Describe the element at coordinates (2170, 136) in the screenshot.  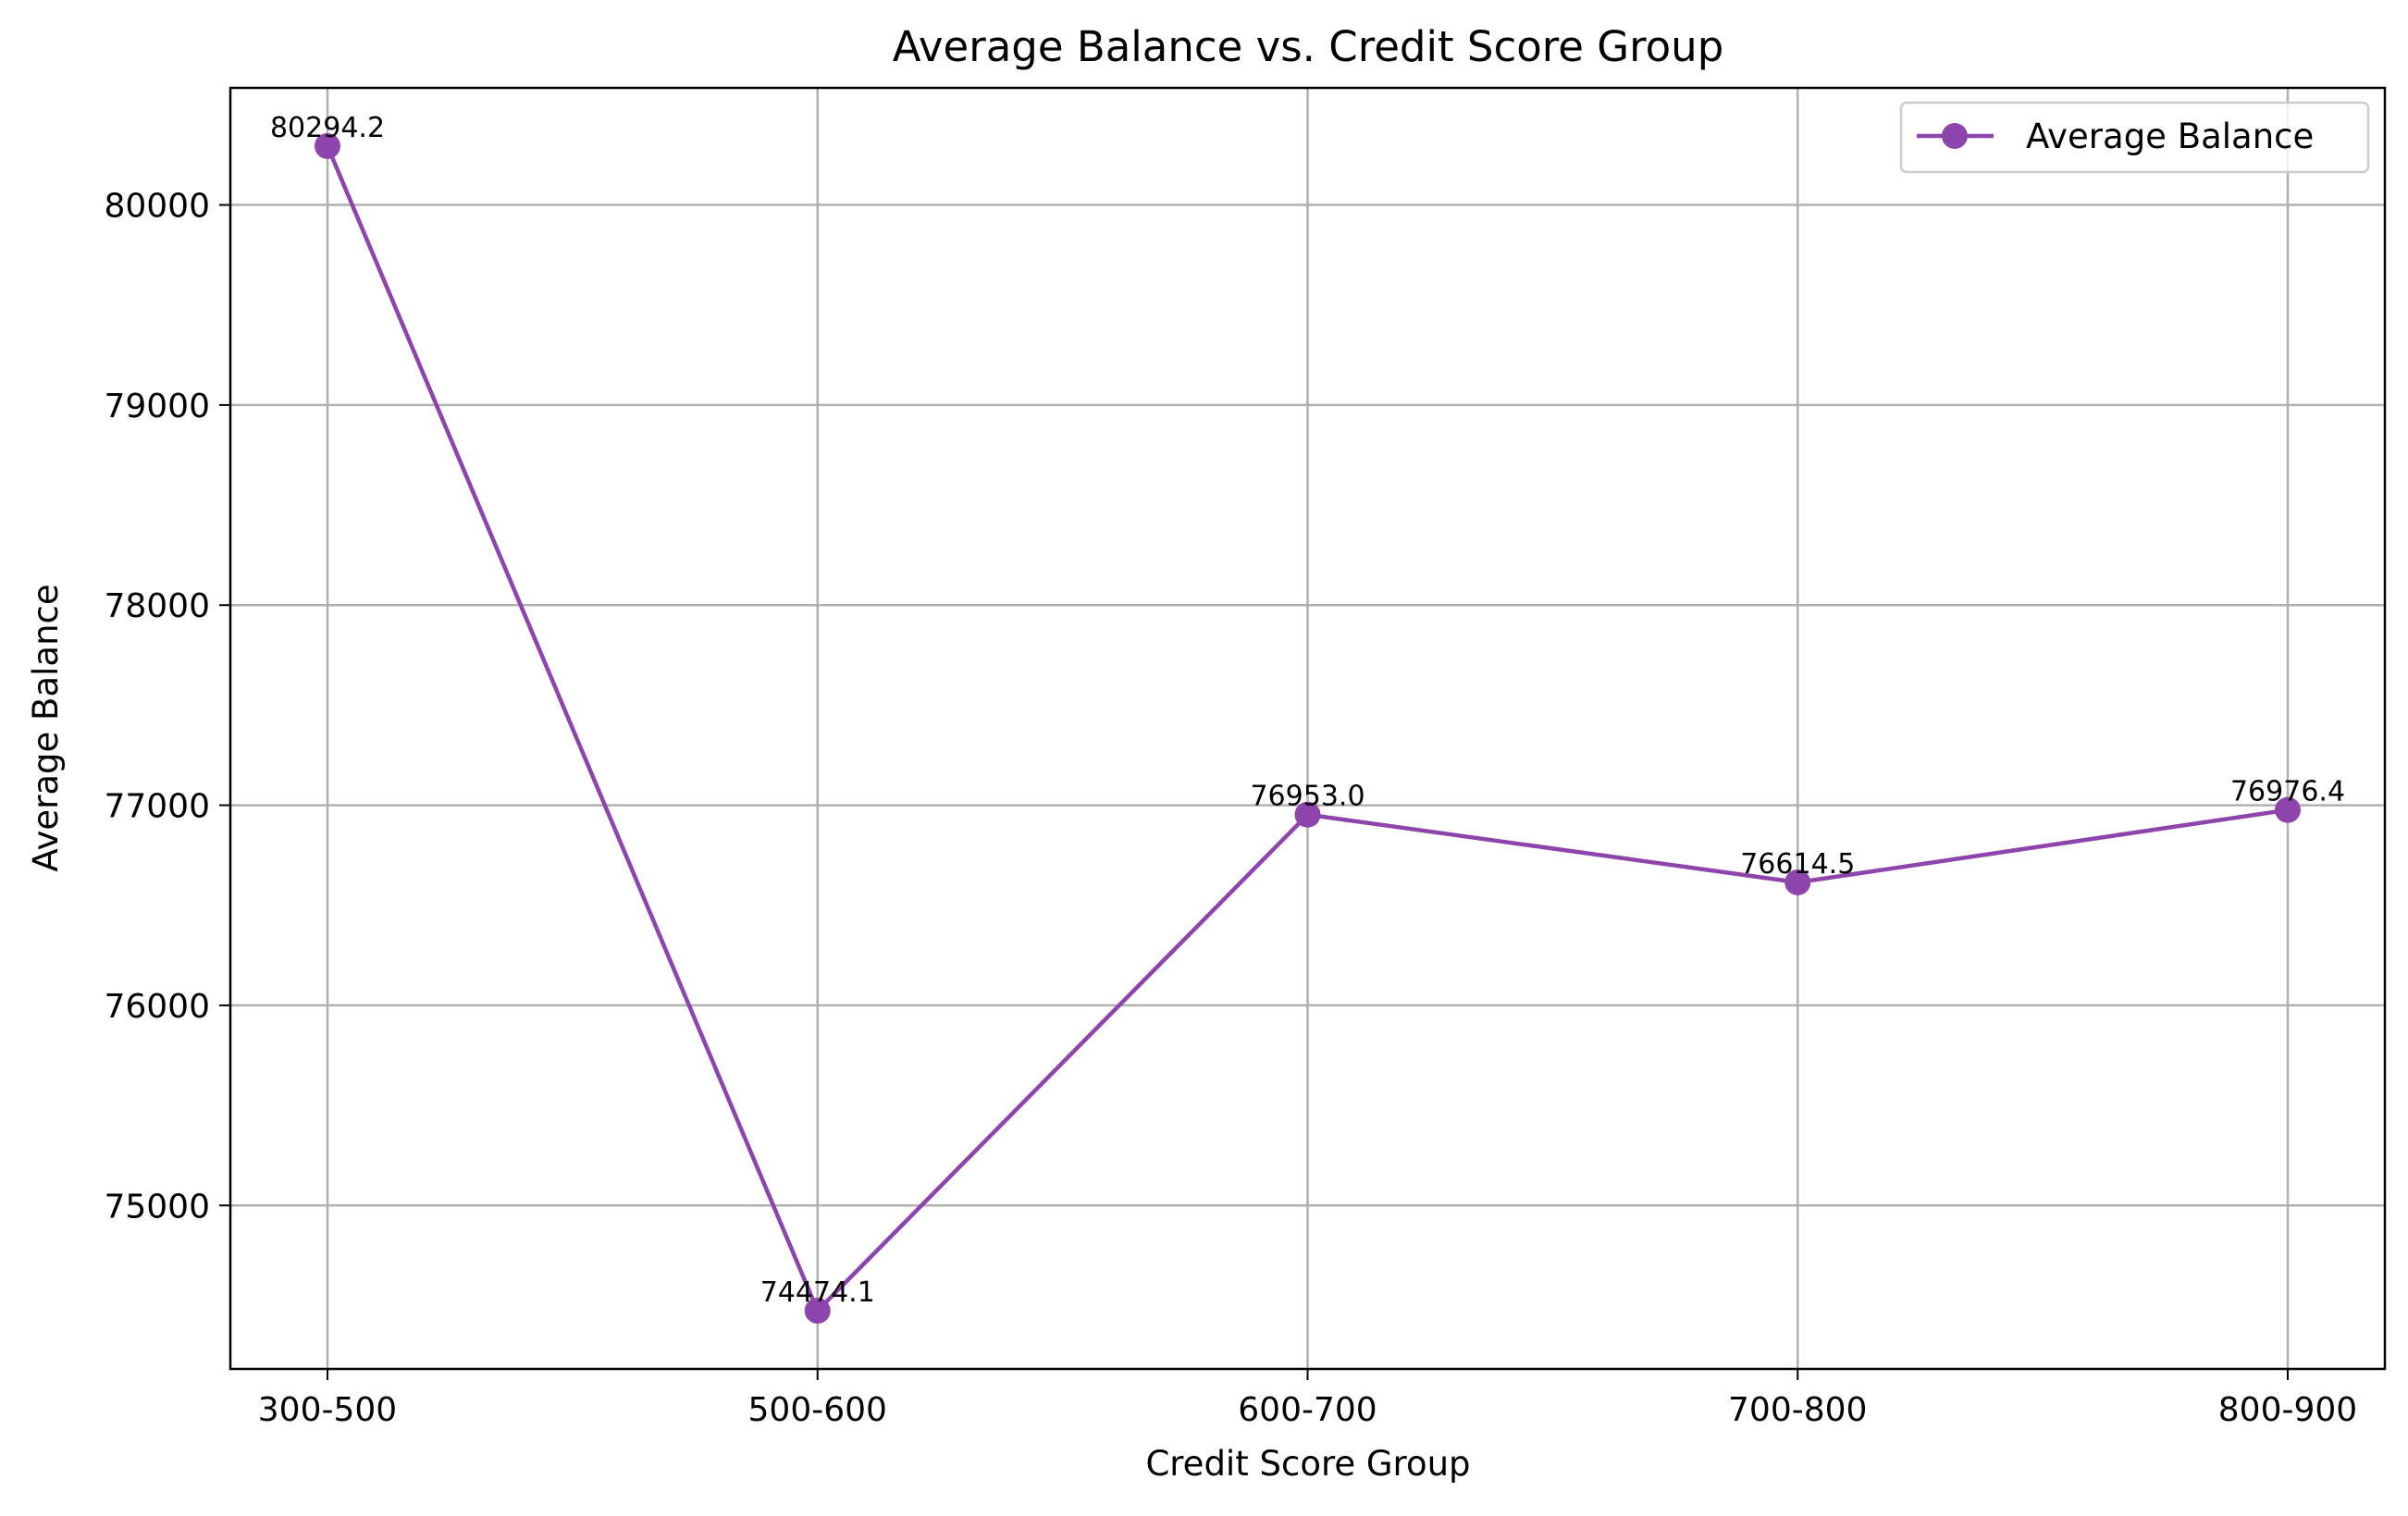
I see `legend-label: Average Balance` at that location.